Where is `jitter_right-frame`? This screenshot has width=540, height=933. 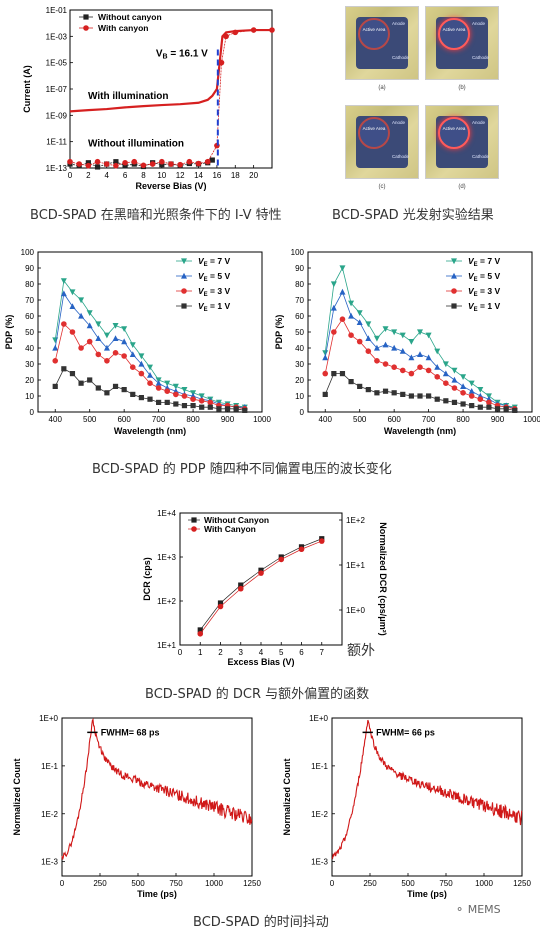
jitter_right-frame is located at coordinates (427, 797).